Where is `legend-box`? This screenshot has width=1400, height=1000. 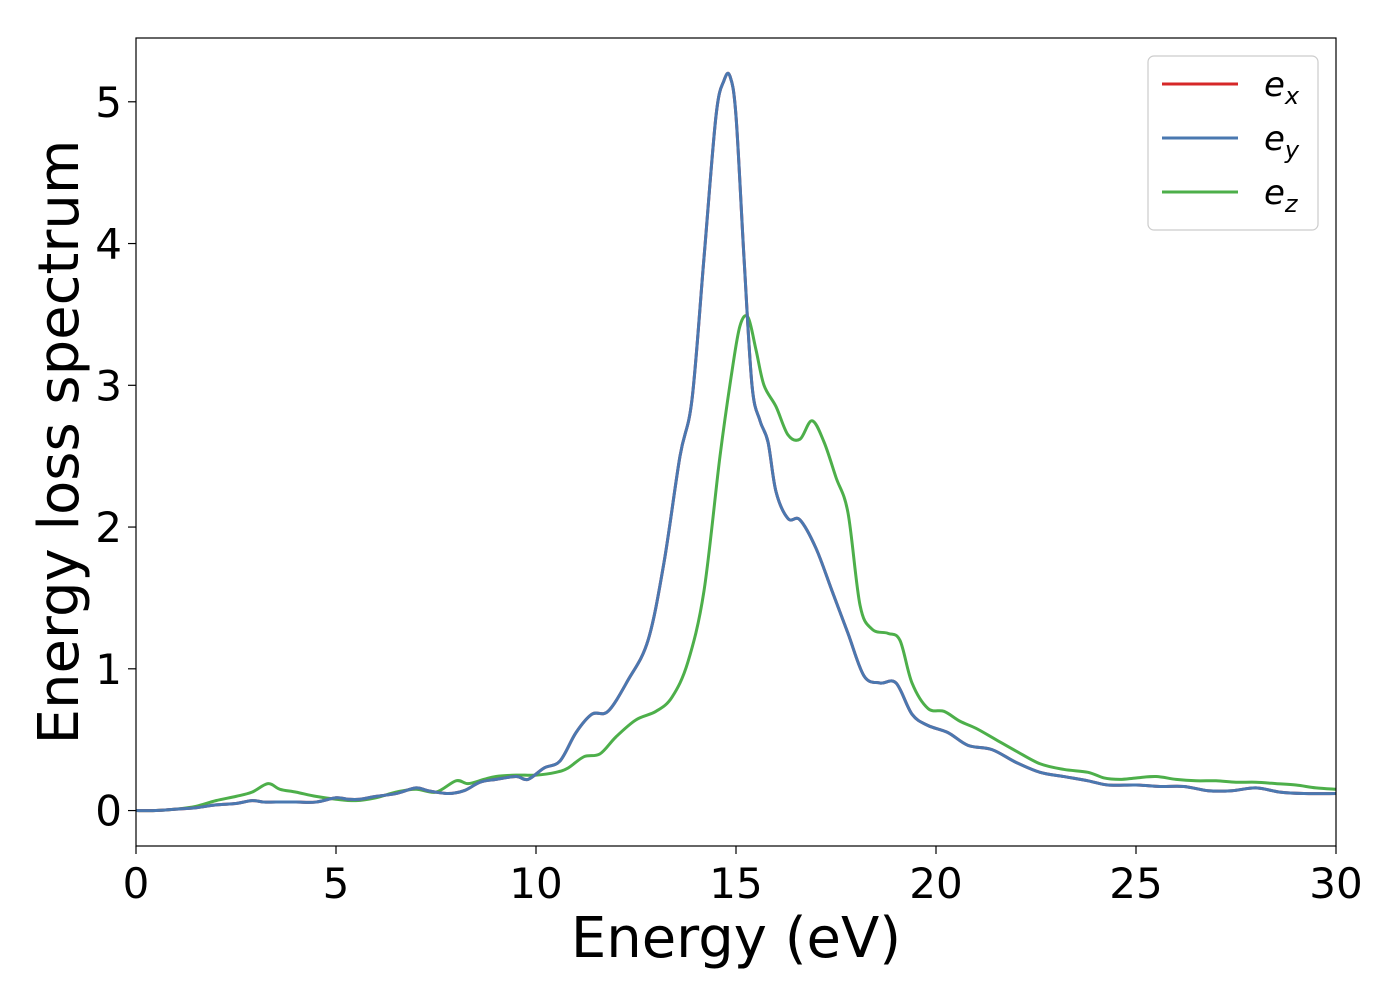
legend-box is located at coordinates (1233, 143).